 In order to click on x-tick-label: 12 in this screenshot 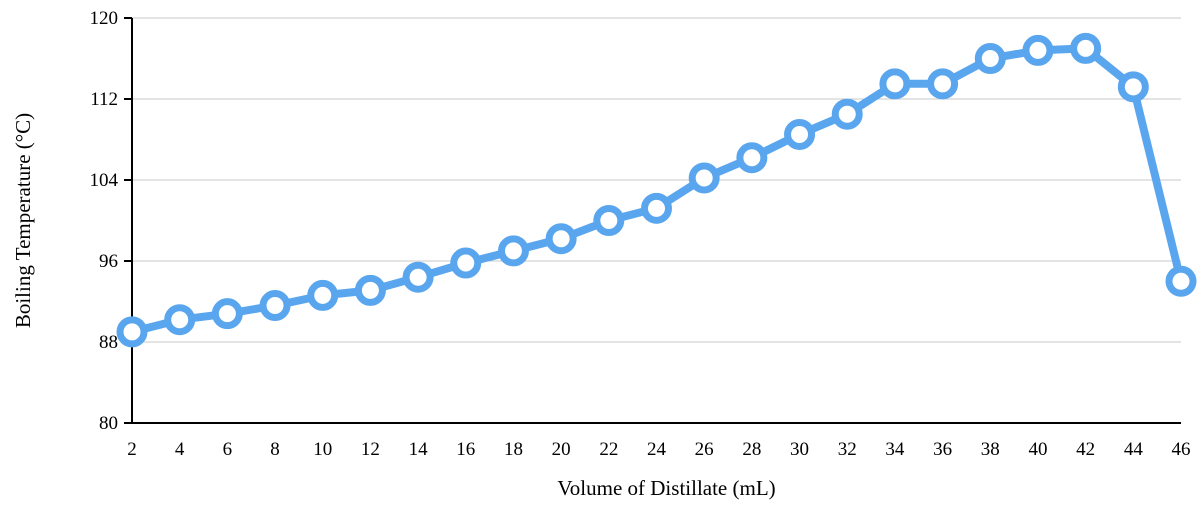, I will do `click(370, 449)`.